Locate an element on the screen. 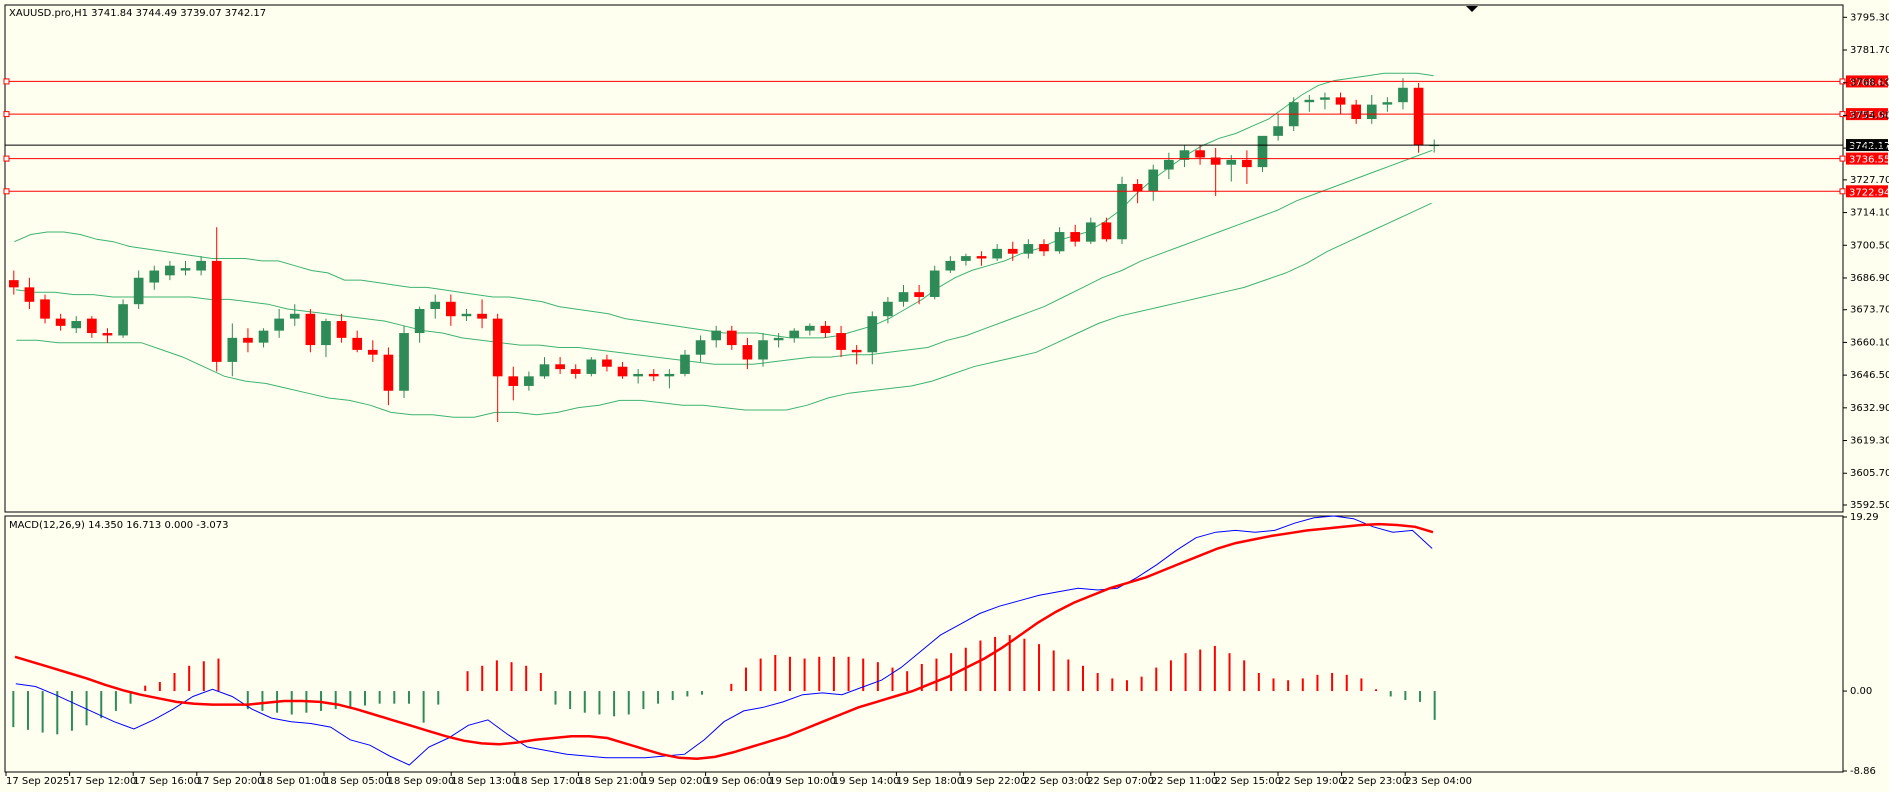 The height and width of the screenshot is (792, 1889). price-tick-label: 3700.50 is located at coordinates (1869, 245).